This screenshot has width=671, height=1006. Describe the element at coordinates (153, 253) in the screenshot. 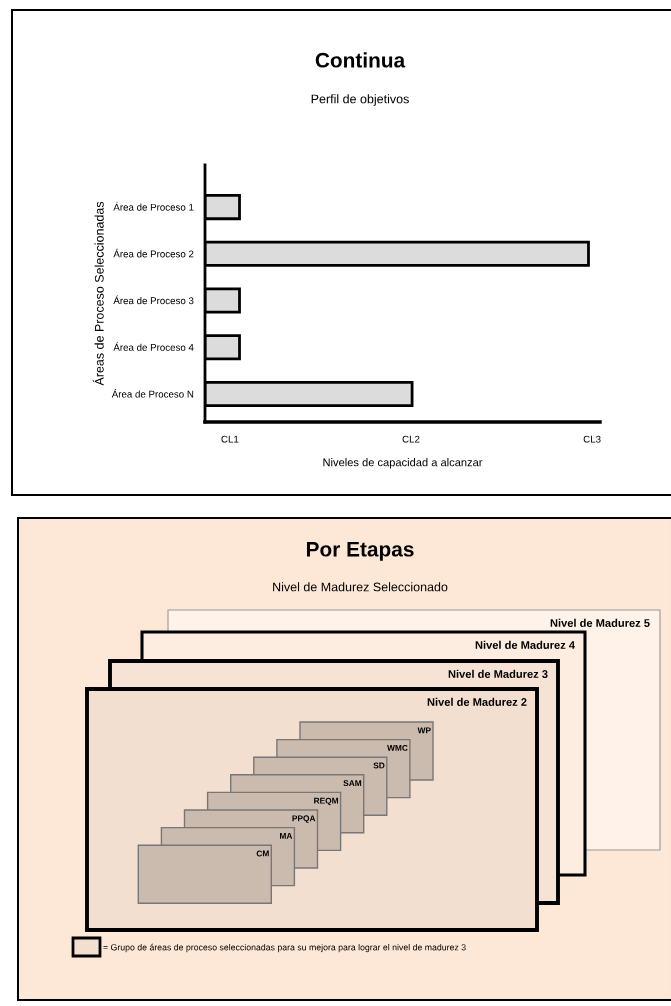

I see `y-tick-label: Área de Proceso 2` at that location.